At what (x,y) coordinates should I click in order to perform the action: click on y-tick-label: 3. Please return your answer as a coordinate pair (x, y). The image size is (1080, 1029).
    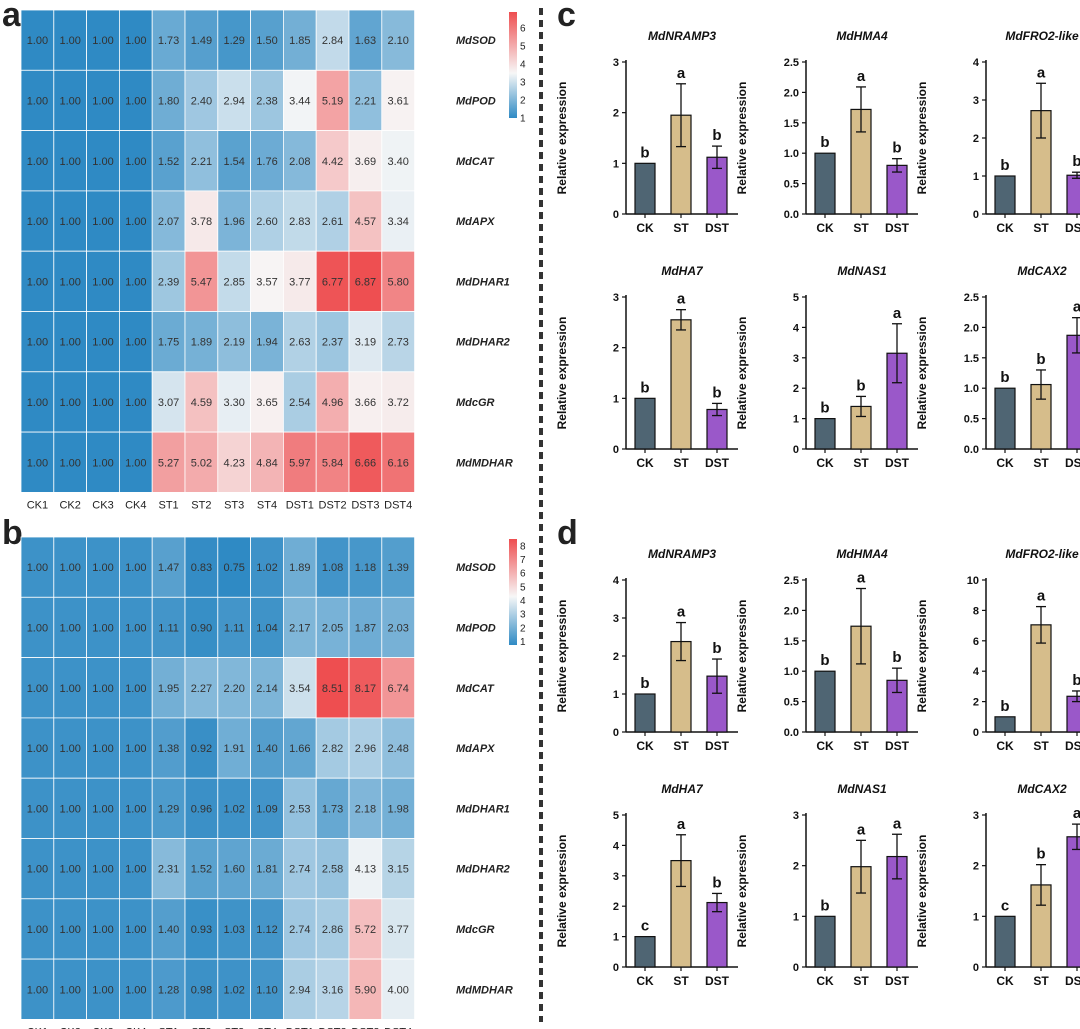
    Looking at the image, I should click on (976, 101).